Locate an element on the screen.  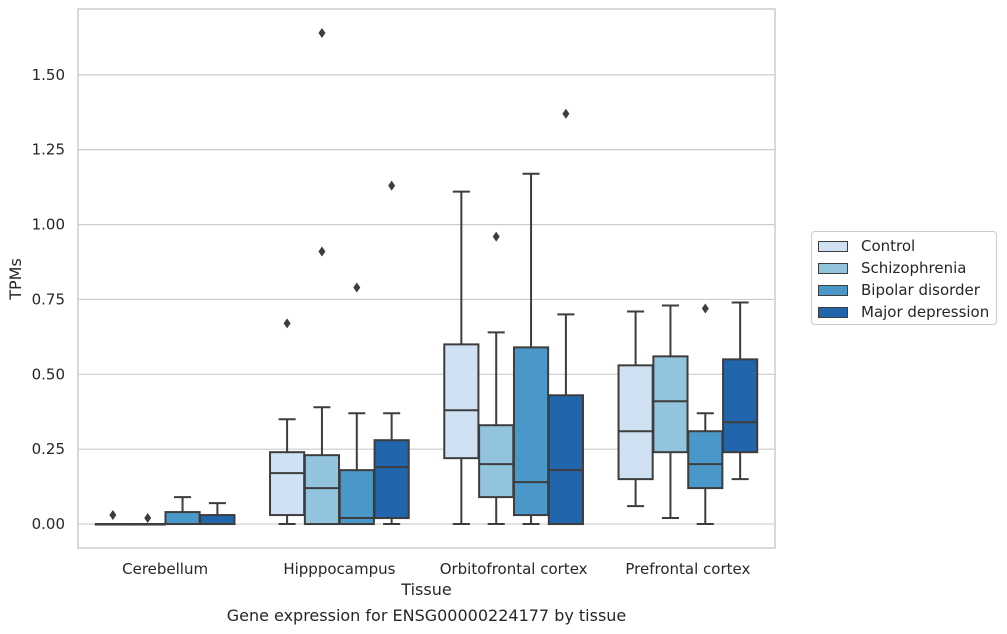
legend-item-bipolar-disorder: Bipolar disorder is located at coordinates (899, 290).